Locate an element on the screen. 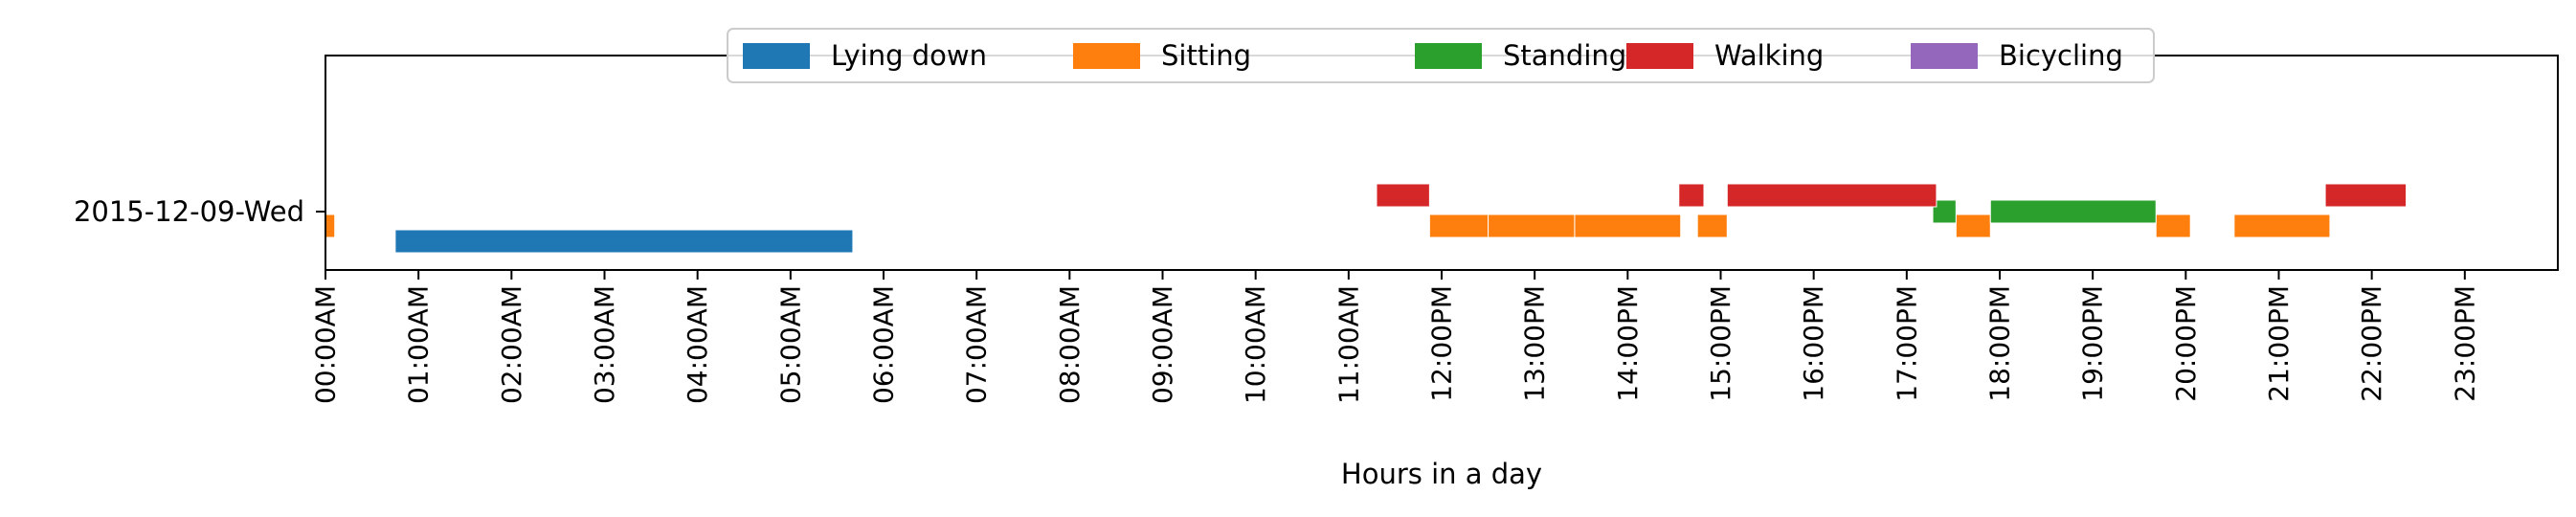  y-axis: 2015-12-09-Wed is located at coordinates (199, 211).